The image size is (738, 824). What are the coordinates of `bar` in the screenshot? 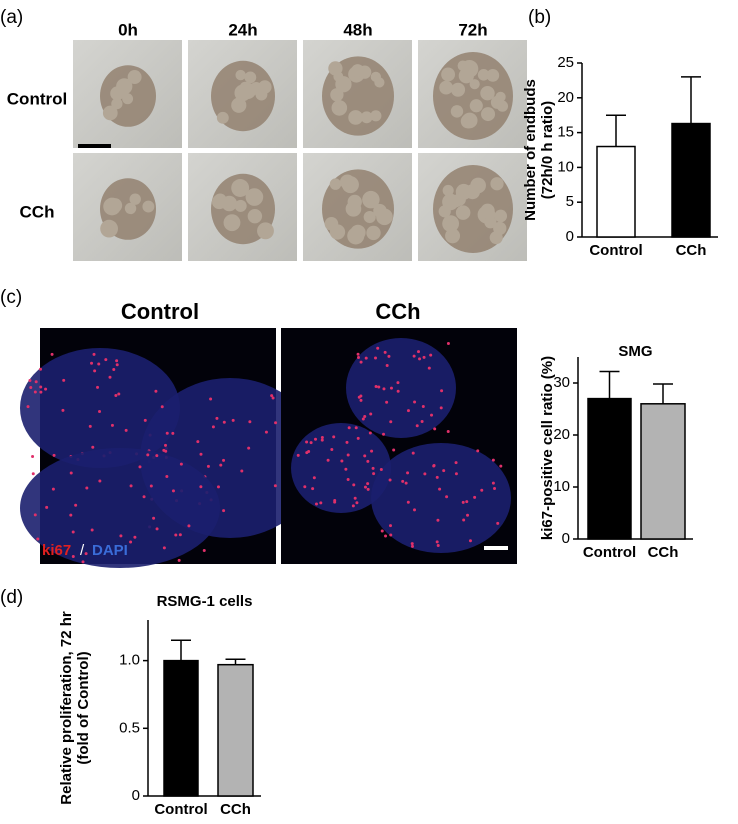 It's located at (616, 191).